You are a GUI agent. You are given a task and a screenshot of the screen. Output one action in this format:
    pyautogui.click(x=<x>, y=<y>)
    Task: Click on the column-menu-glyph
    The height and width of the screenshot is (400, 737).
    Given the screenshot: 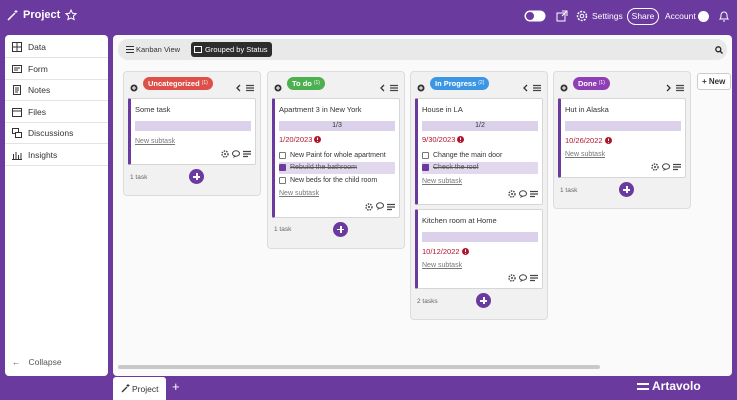 What is the action you would take?
    pyautogui.click(x=250, y=88)
    